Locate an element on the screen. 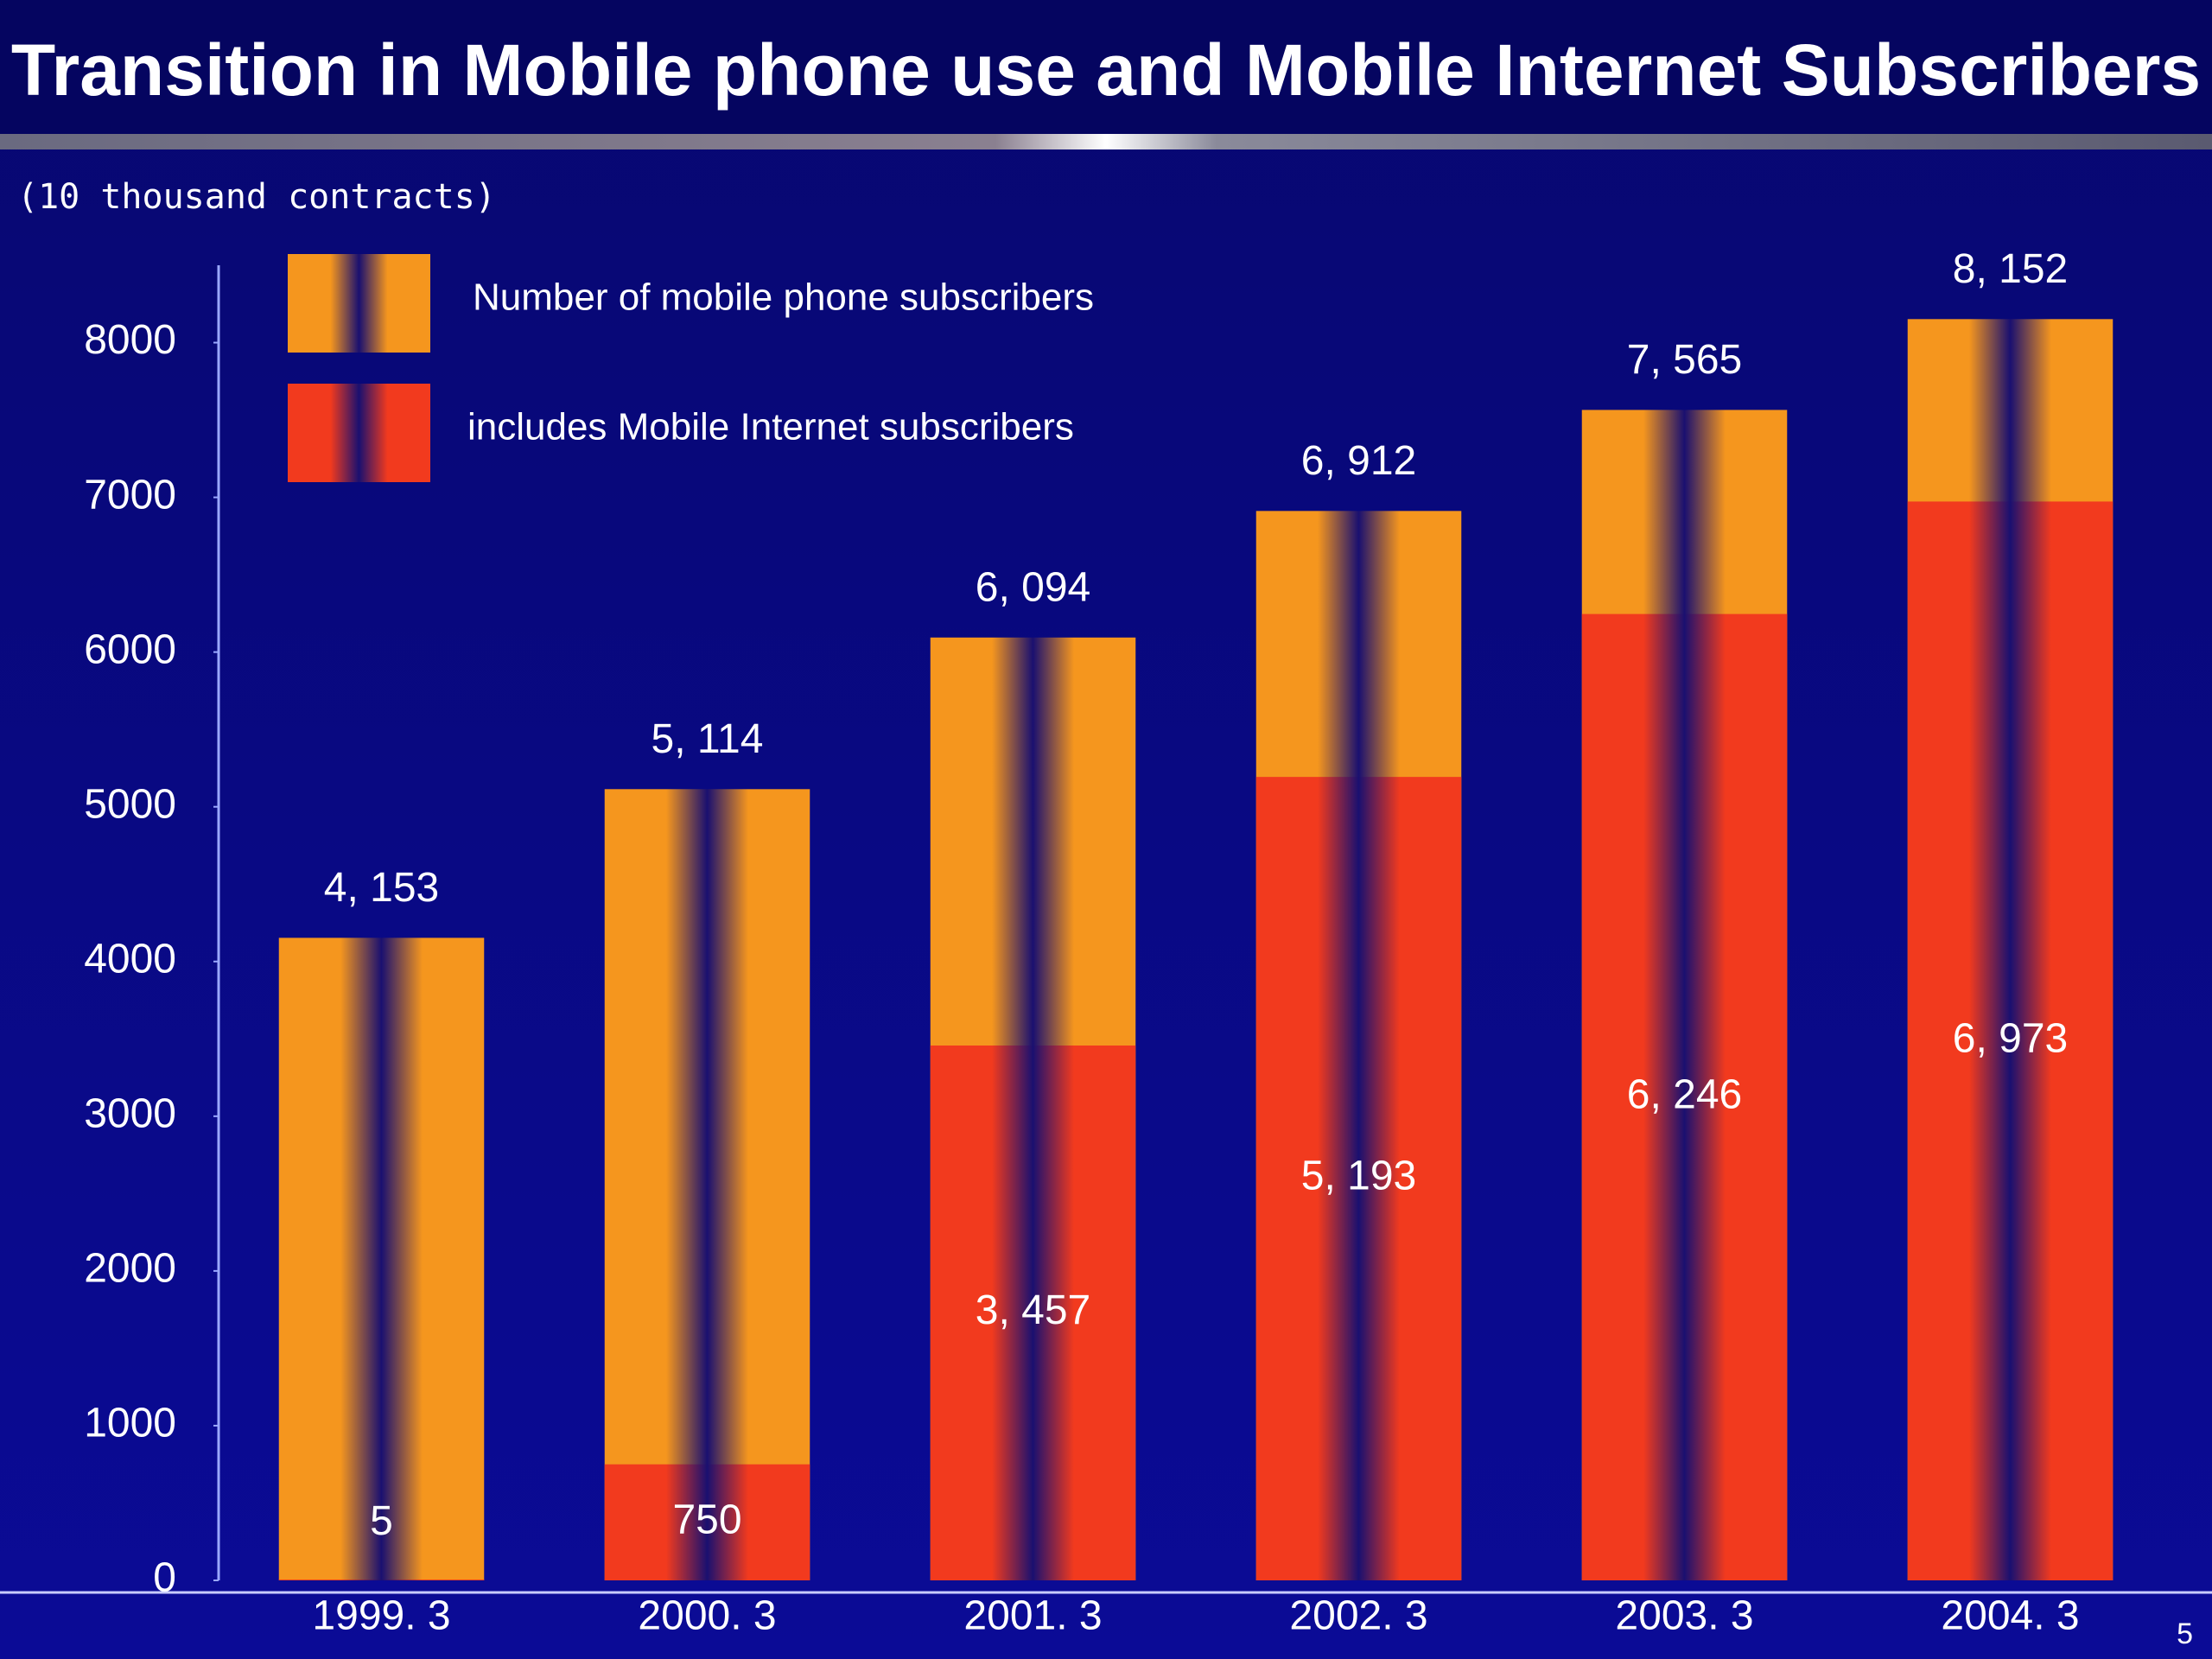  title-bar is located at coordinates (1106, 67).